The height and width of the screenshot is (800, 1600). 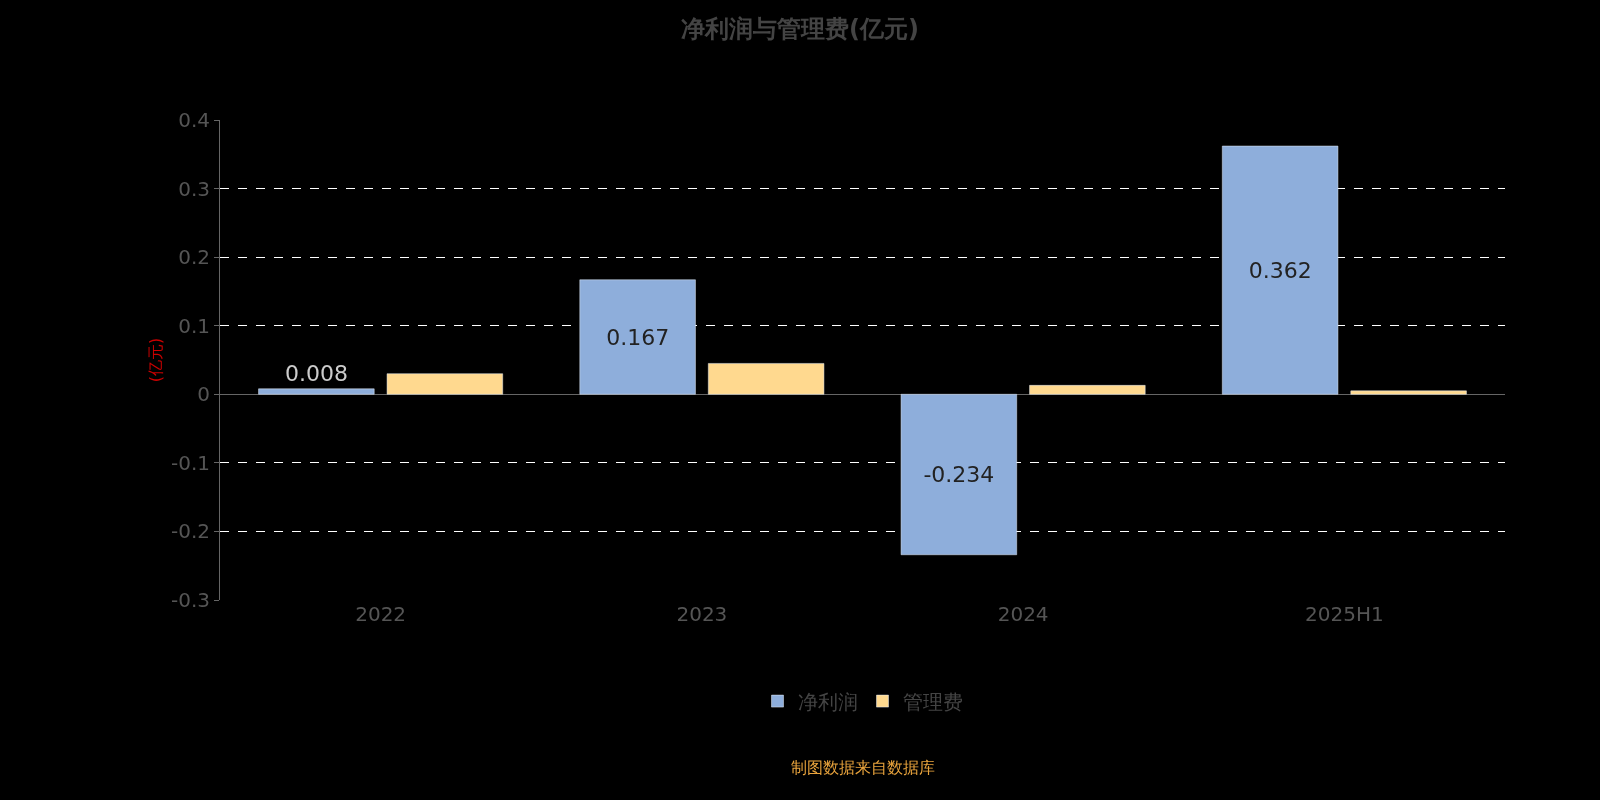 What do you see at coordinates (190, 531) in the screenshot?
I see `y-tick-label: -0.2` at bounding box center [190, 531].